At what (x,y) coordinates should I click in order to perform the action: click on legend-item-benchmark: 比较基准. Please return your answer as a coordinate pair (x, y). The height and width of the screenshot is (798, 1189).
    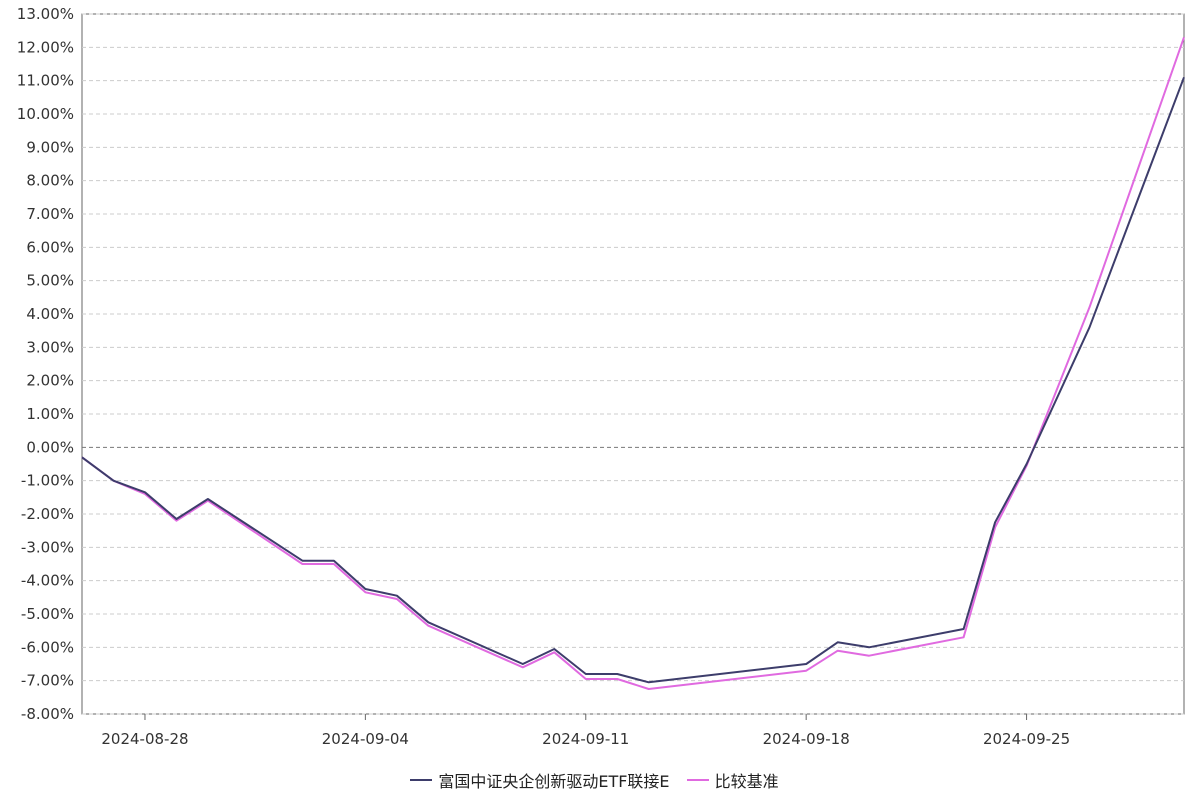
    Looking at the image, I should click on (732, 780).